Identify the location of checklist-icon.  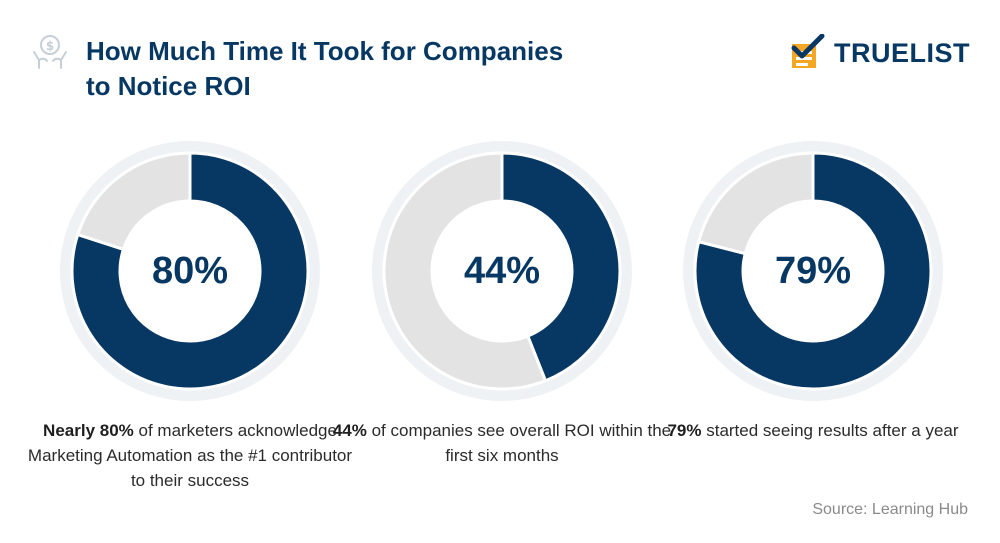
(808, 51).